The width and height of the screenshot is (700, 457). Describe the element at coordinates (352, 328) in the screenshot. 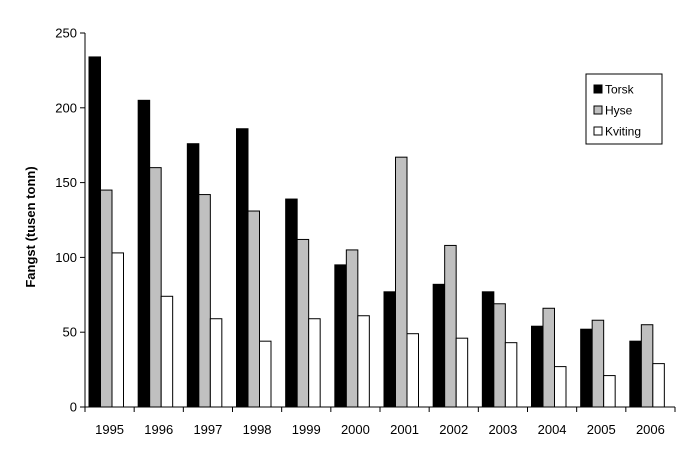

I see `bar-hyse-2000` at that location.